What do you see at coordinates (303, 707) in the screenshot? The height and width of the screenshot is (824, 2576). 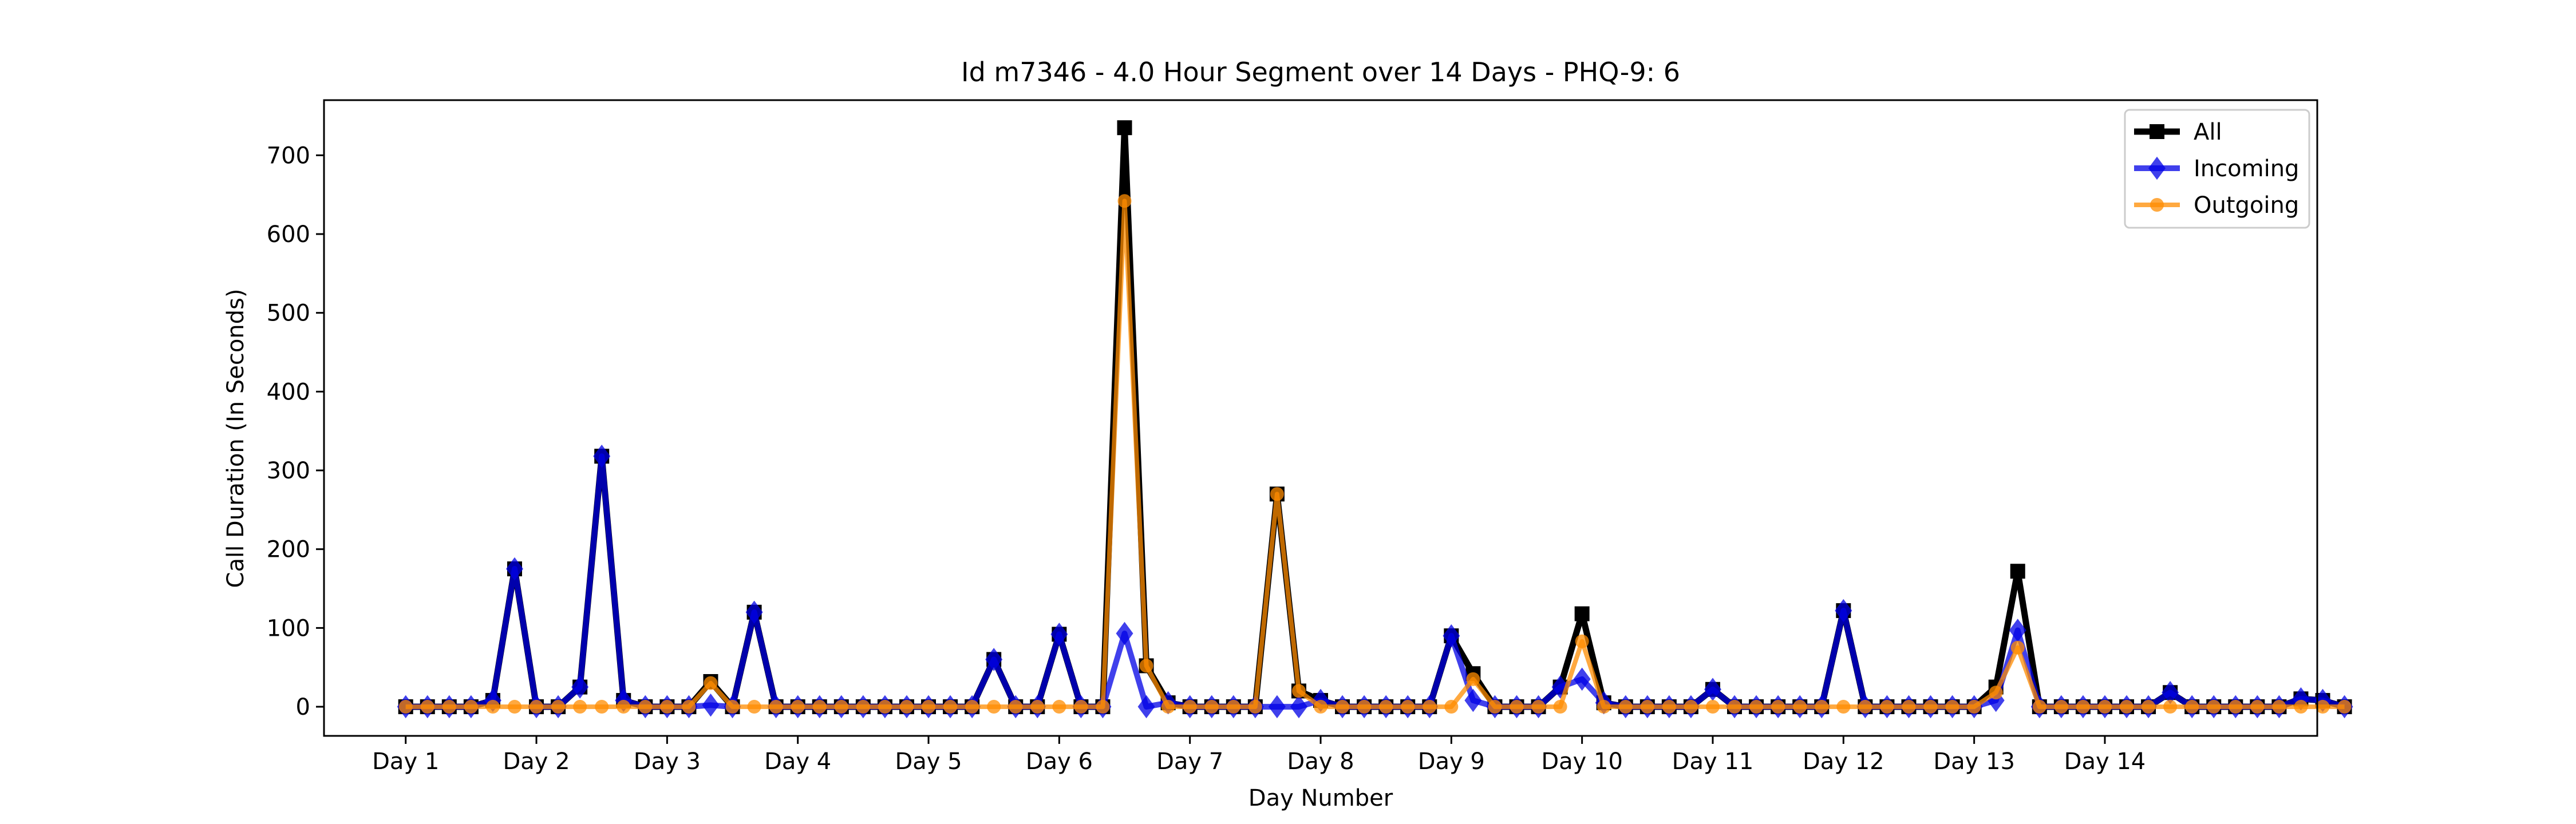 I see `y-tick-label: 0` at bounding box center [303, 707].